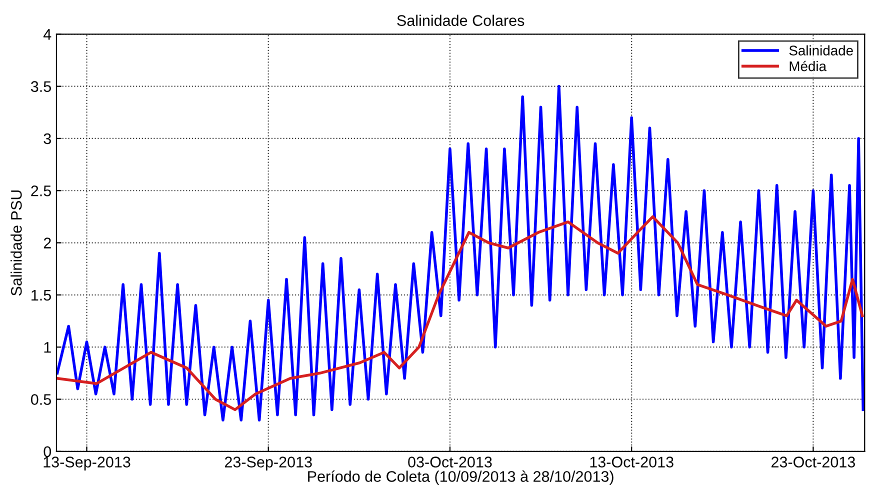  What do you see at coordinates (40, 399) in the screenshot?
I see `y-tick-label: 0.5` at bounding box center [40, 399].